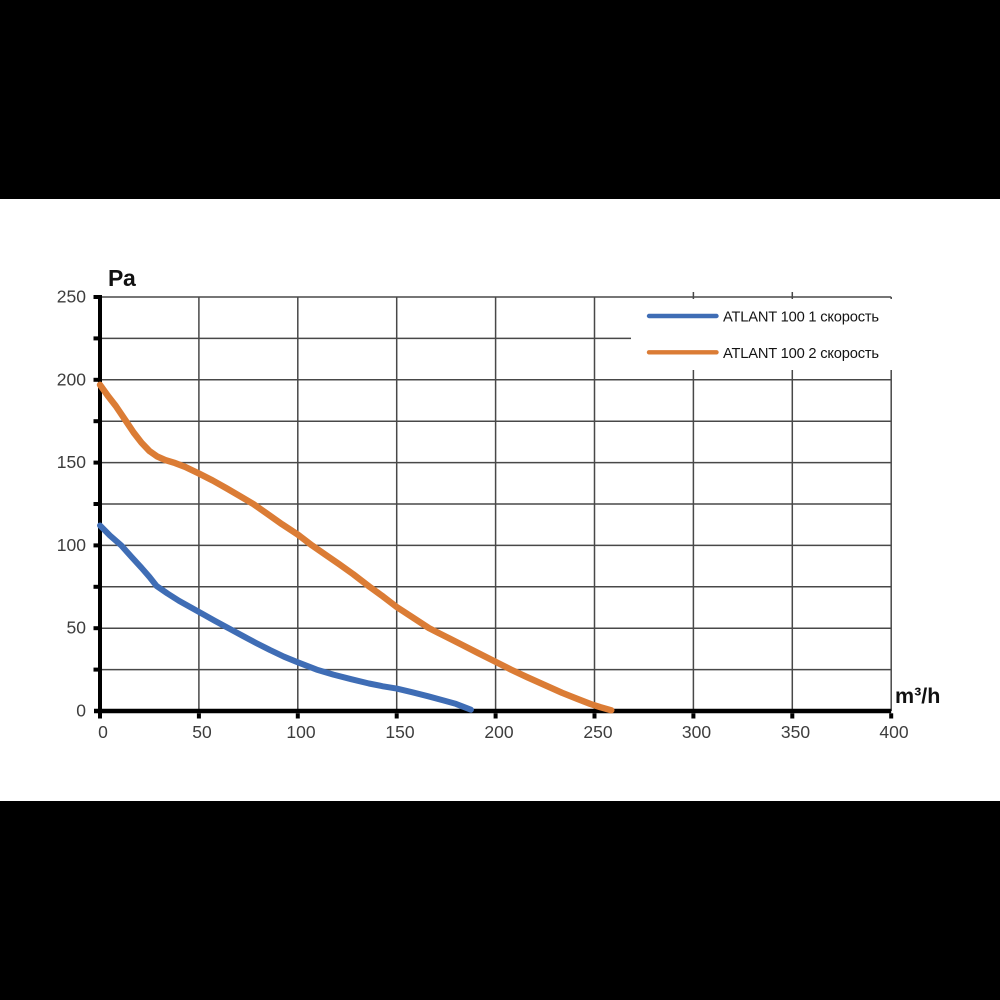  I want to click on svg-text: Pa, so click(122, 278).